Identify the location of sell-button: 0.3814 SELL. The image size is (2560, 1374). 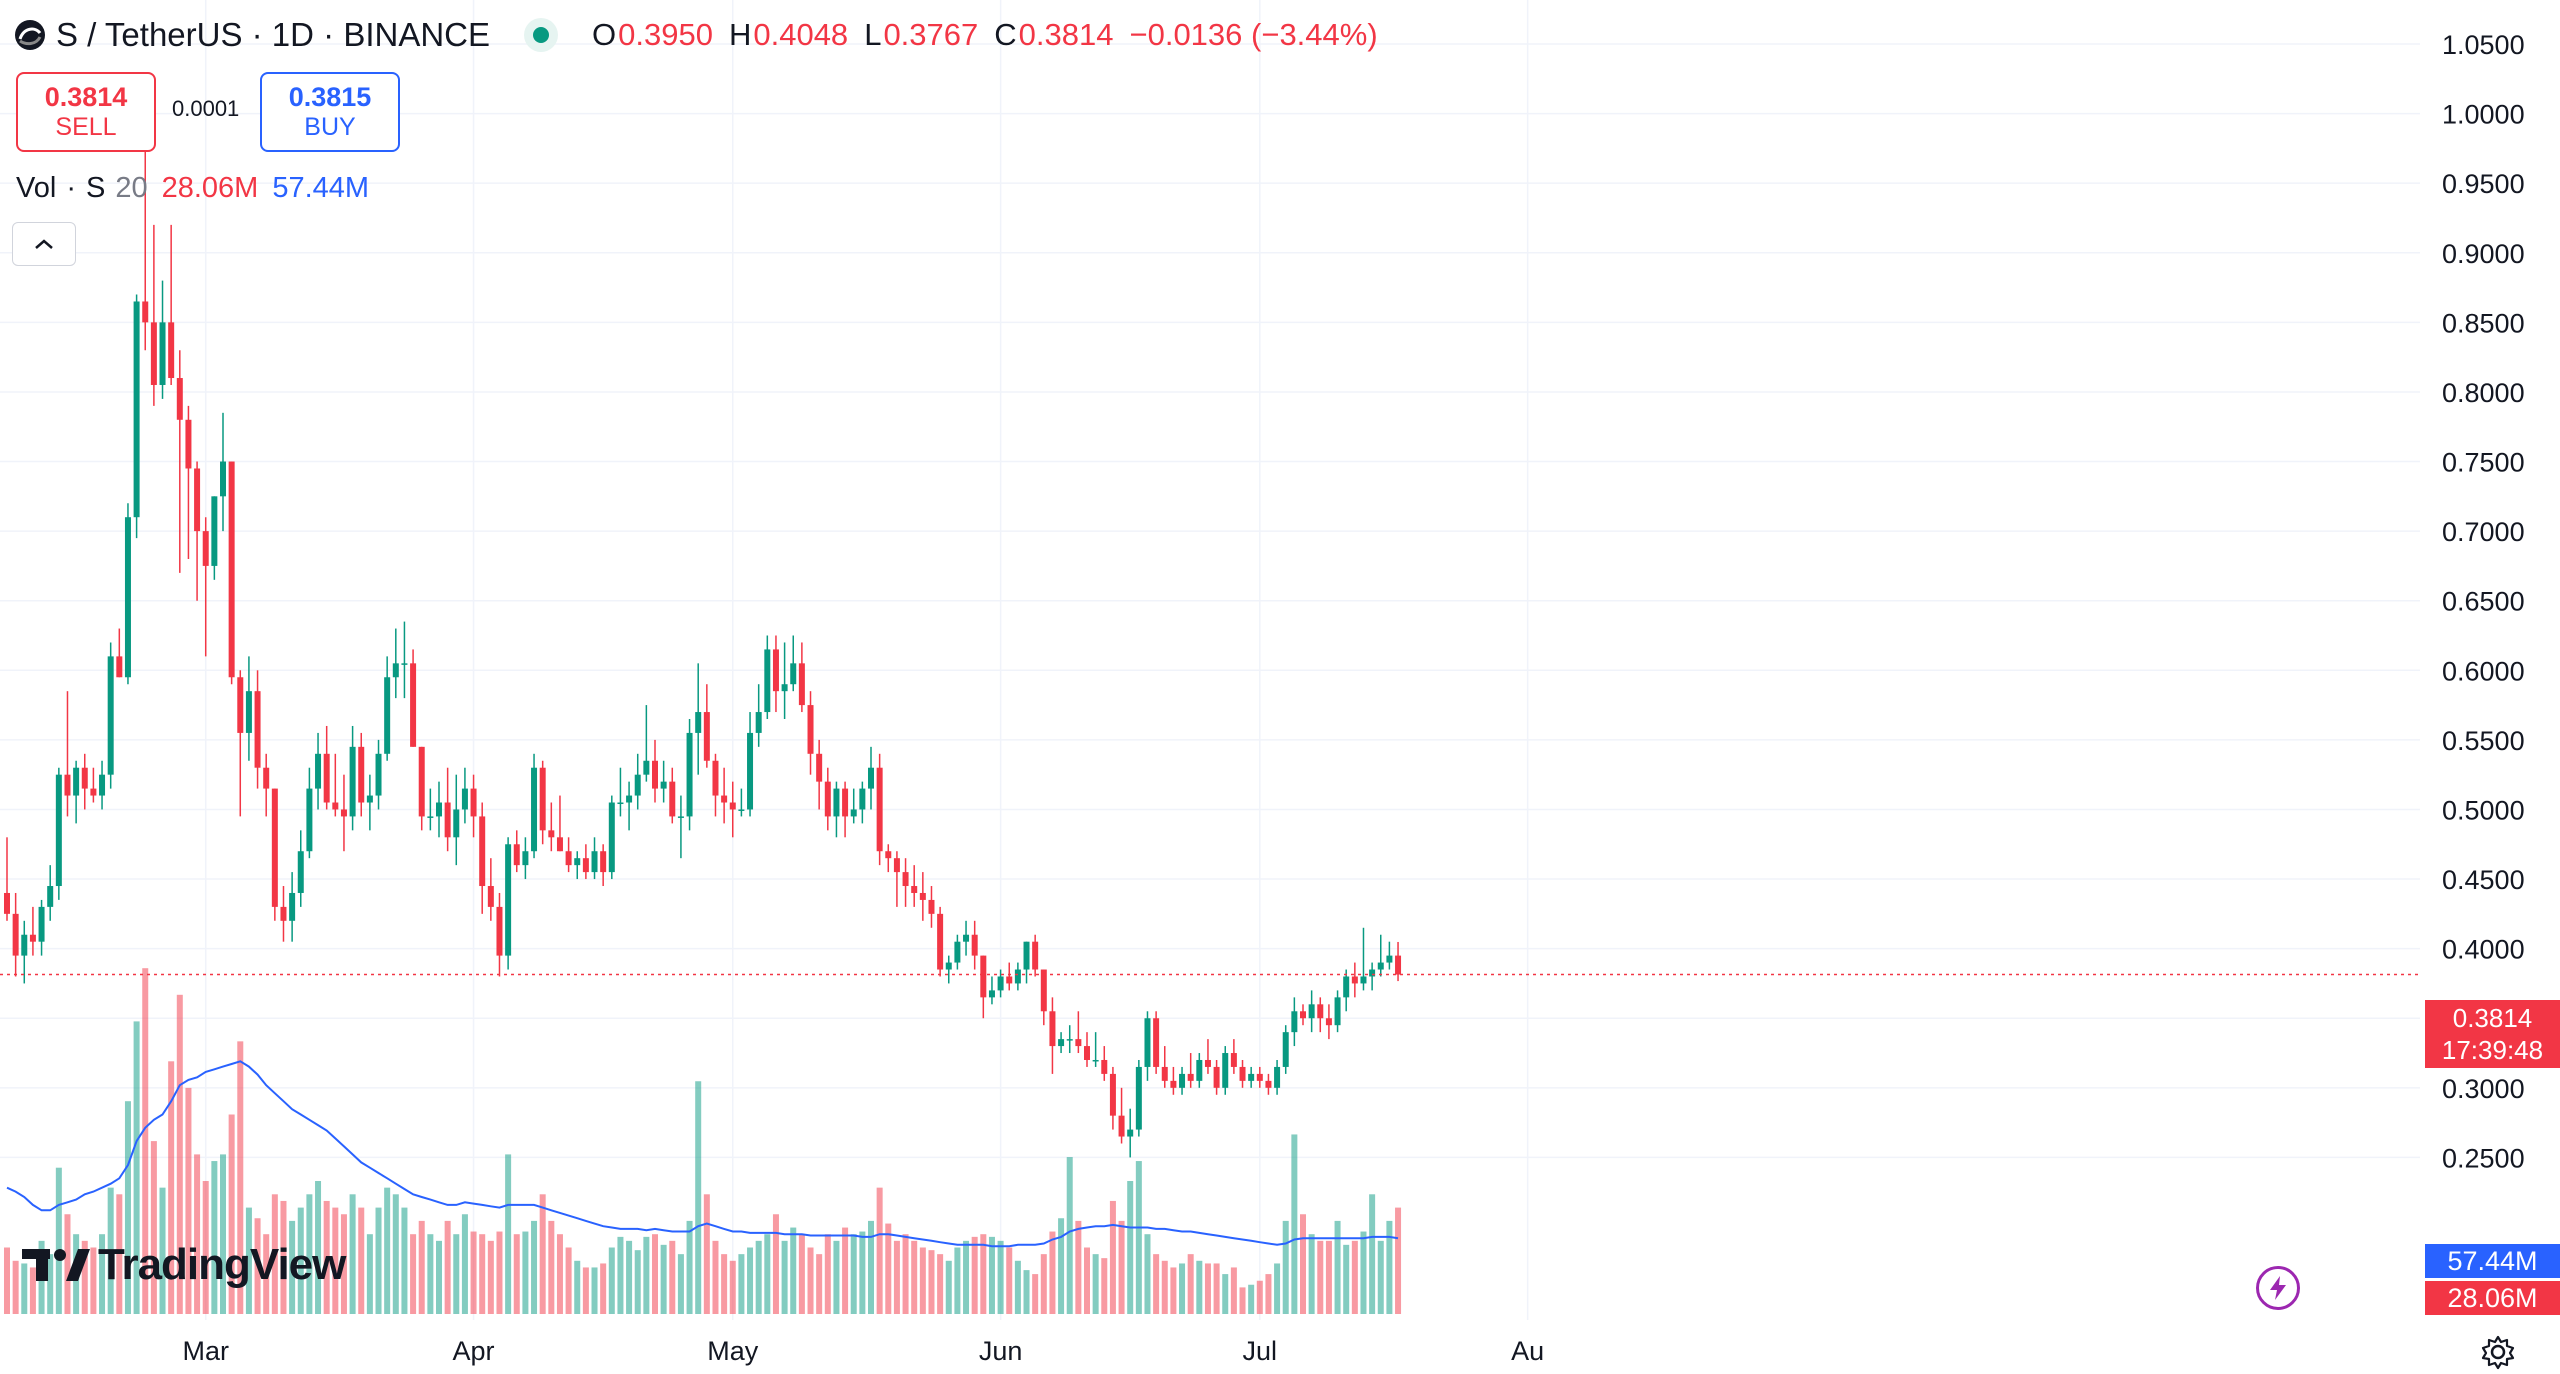
(86, 112).